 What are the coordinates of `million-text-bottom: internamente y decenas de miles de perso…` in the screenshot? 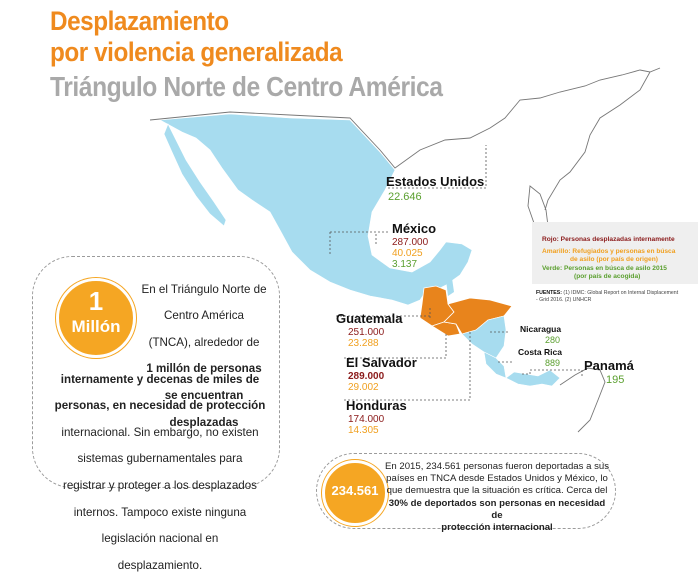 It's located at (160, 472).